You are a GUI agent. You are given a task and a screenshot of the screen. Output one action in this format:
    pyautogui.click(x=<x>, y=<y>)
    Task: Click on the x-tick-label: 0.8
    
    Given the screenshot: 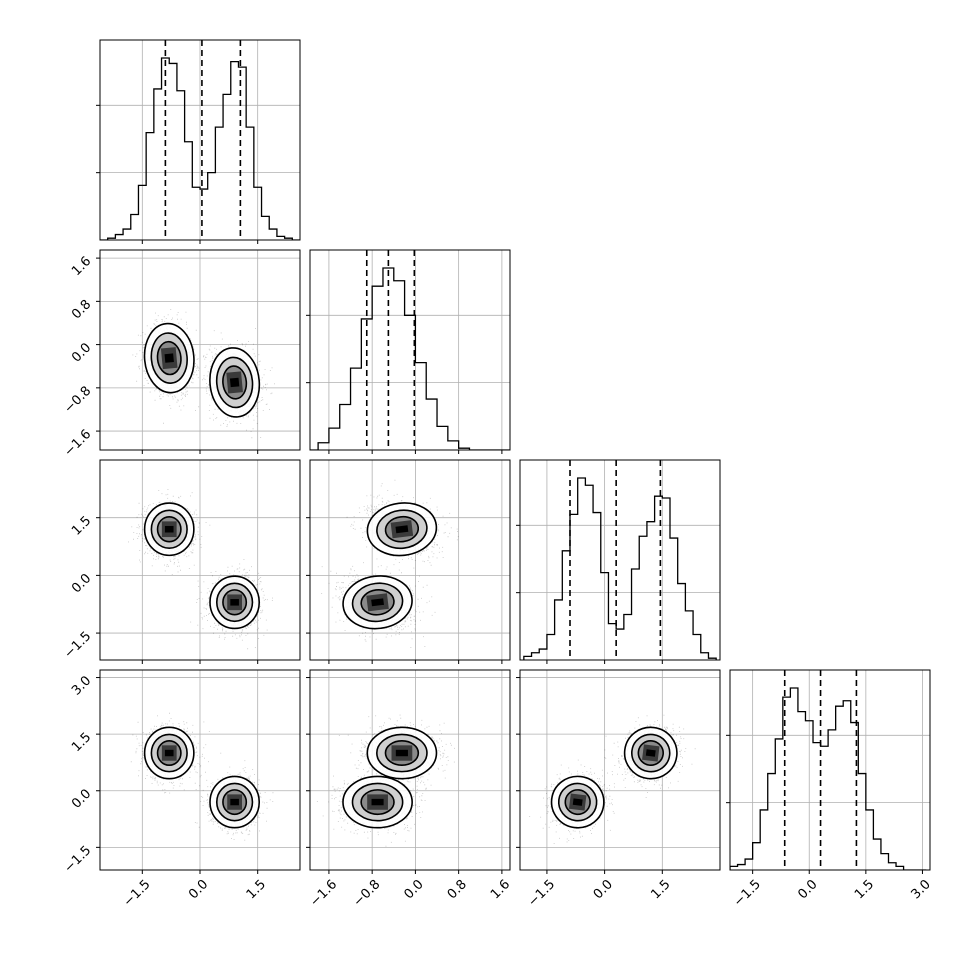 What is the action you would take?
    pyautogui.click(x=457, y=889)
    